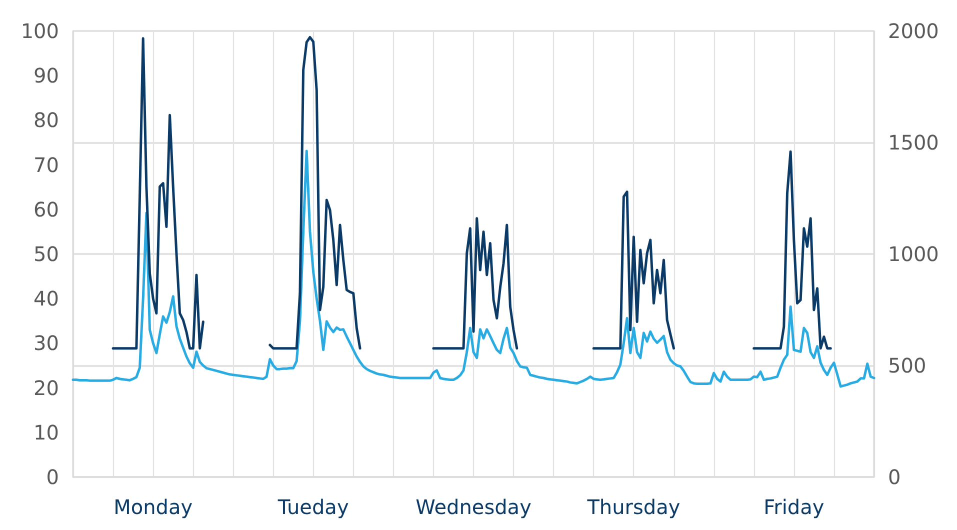 This screenshot has width=957, height=530. I want to click on y2-tick-label: 1500, so click(913, 142).